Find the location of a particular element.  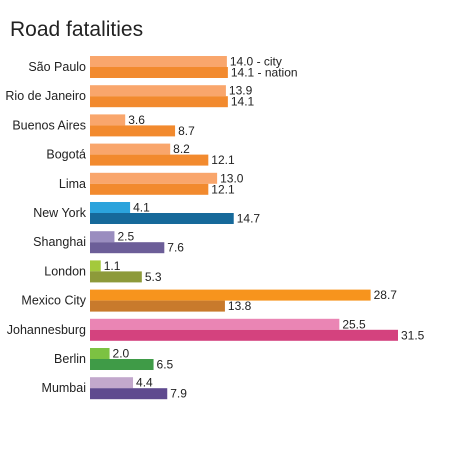

value-label: 2.5 is located at coordinates (125, 237).